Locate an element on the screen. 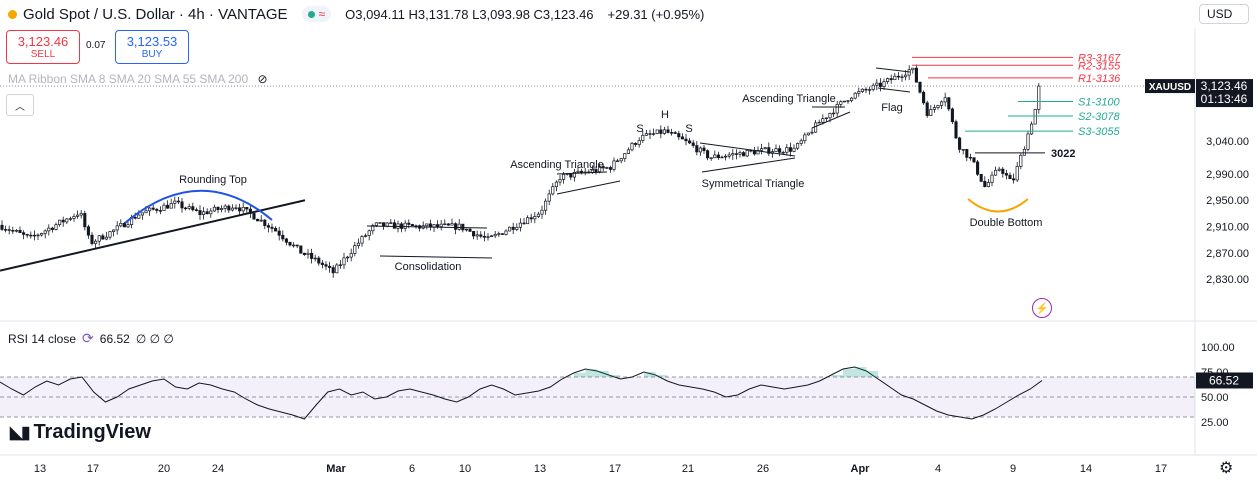  buy-label: BUY is located at coordinates (152, 54).